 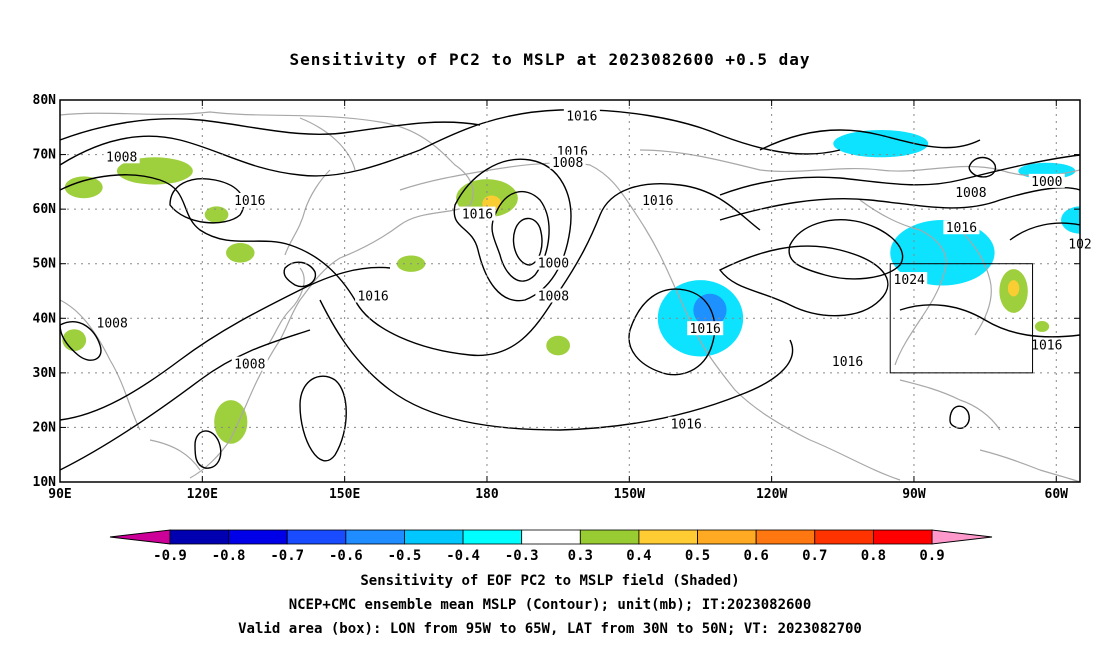 I want to click on lat-tick-label: 70N, so click(x=45, y=155).